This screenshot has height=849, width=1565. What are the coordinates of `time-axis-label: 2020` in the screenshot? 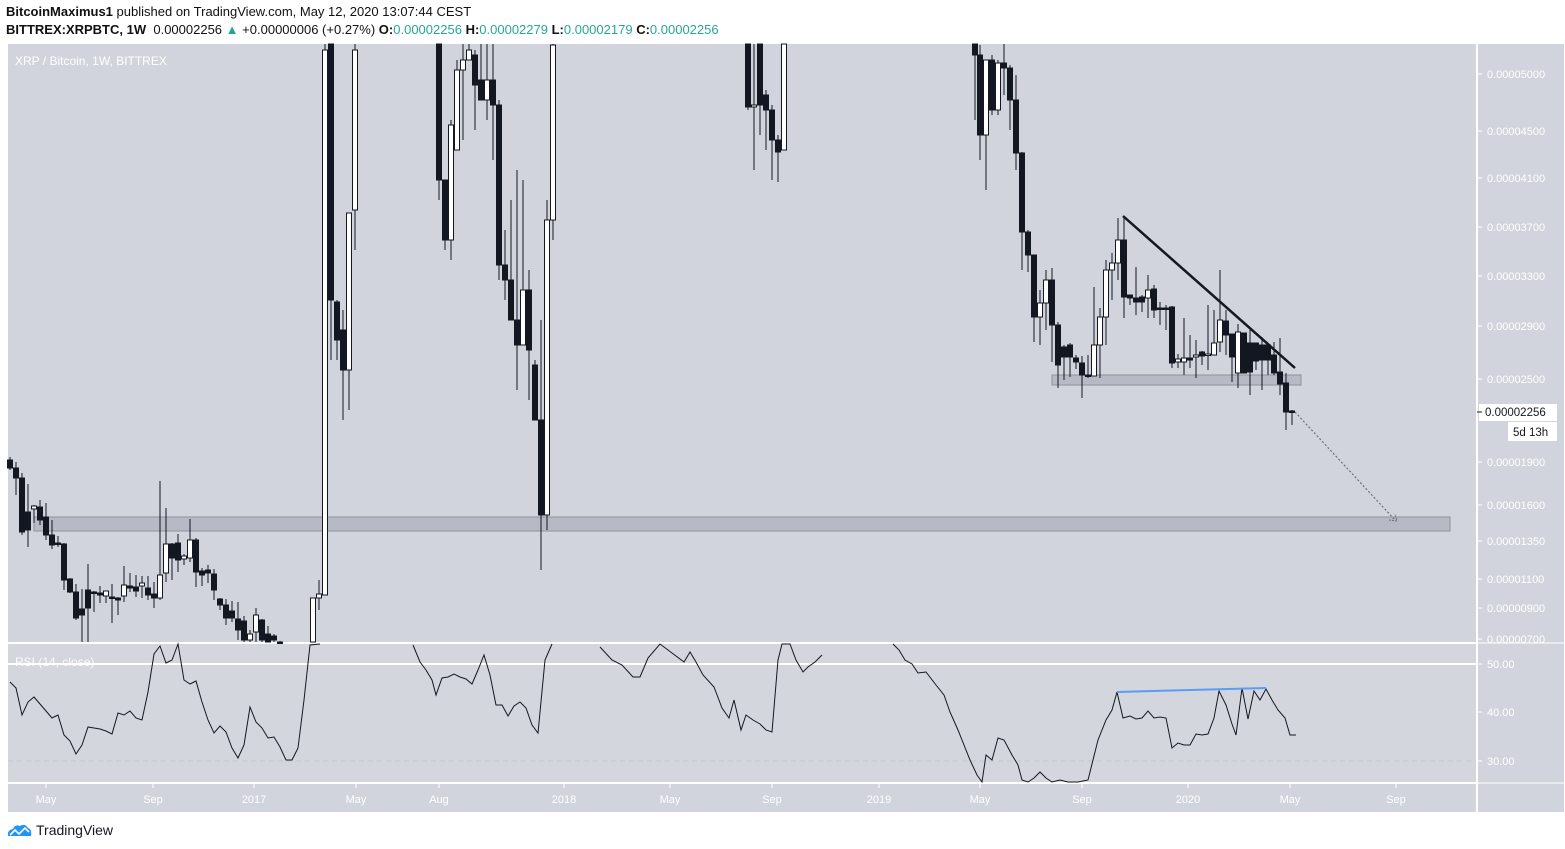 It's located at (1188, 800).